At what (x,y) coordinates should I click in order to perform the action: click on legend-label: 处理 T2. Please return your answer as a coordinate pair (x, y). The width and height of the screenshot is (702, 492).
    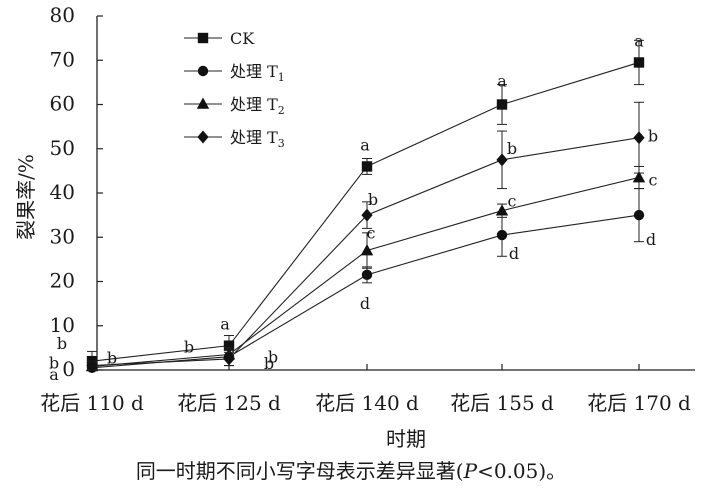
    Looking at the image, I should click on (257, 106).